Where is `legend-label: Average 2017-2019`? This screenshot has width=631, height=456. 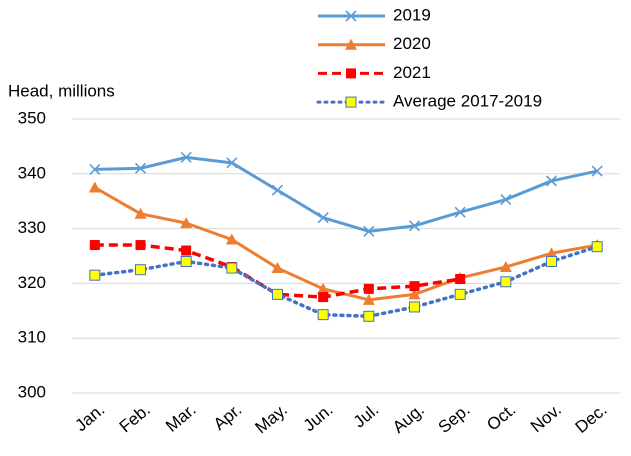 legend-label: Average 2017-2019 is located at coordinates (467, 101).